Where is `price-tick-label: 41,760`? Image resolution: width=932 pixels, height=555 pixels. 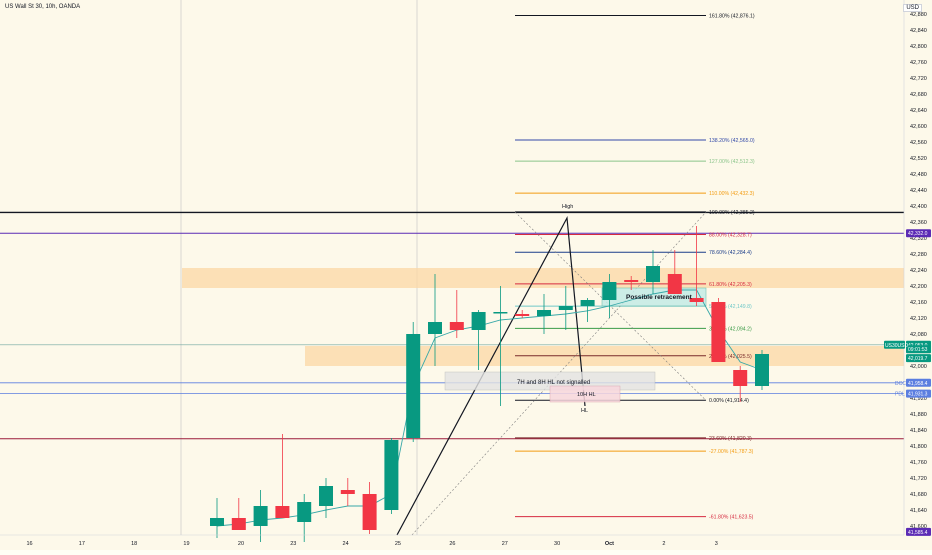 price-tick-label: 41,760 is located at coordinates (918, 463).